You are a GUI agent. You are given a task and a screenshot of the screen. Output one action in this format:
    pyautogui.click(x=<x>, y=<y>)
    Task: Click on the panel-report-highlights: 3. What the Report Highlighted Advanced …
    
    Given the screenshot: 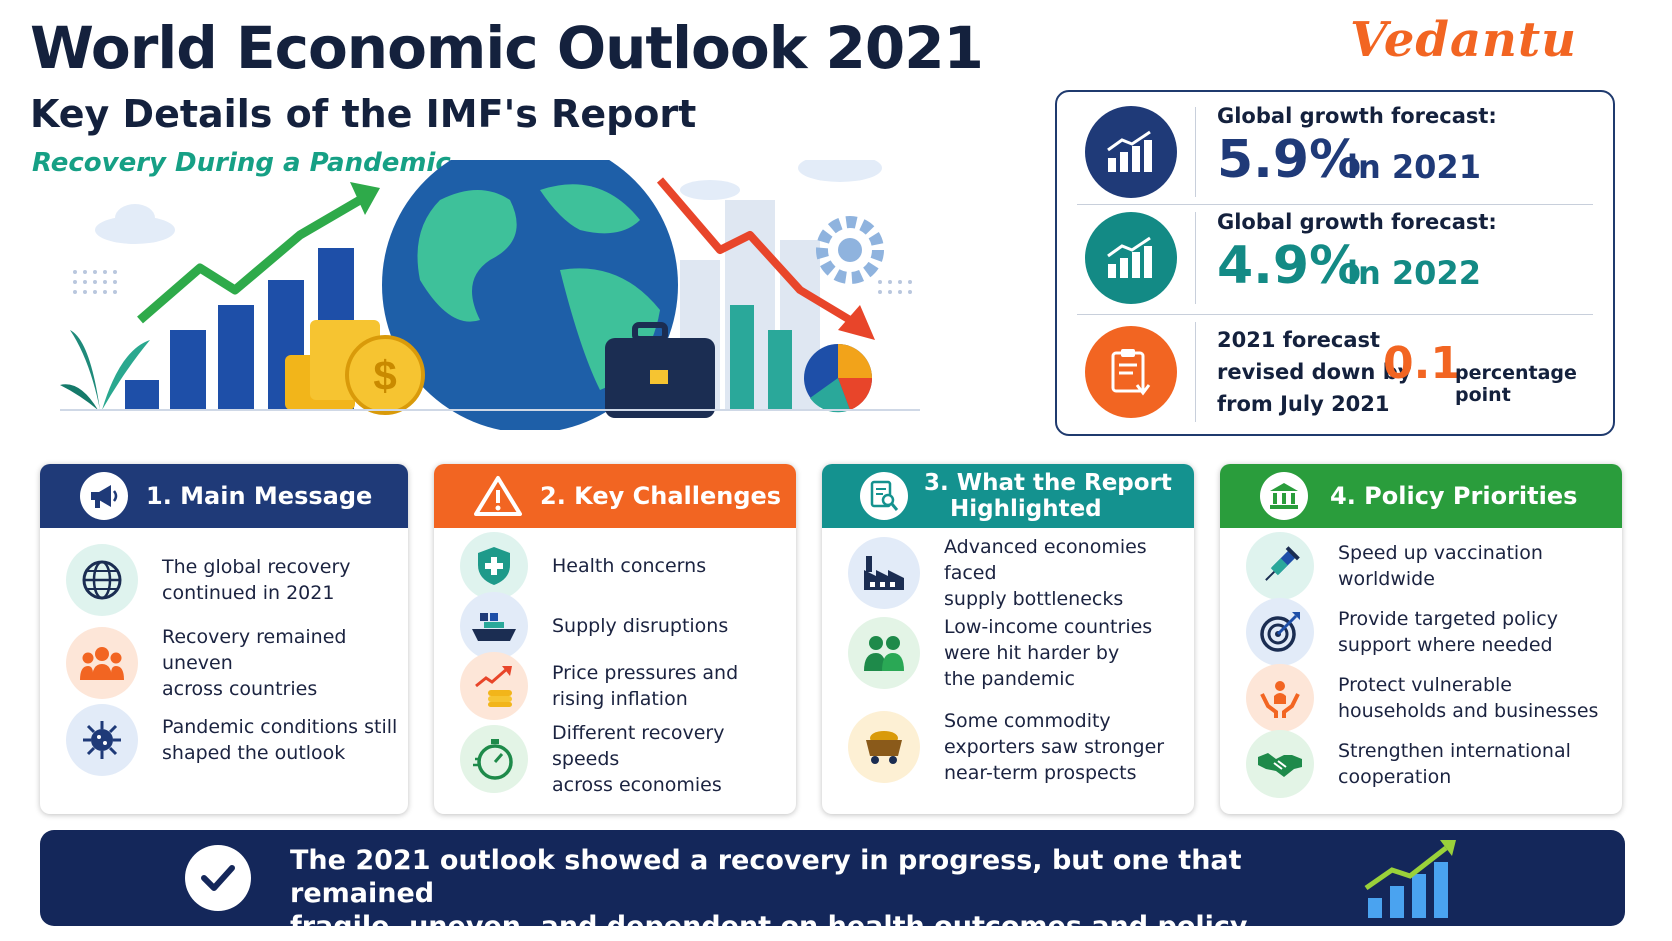 What is the action you would take?
    pyautogui.click(x=1008, y=639)
    